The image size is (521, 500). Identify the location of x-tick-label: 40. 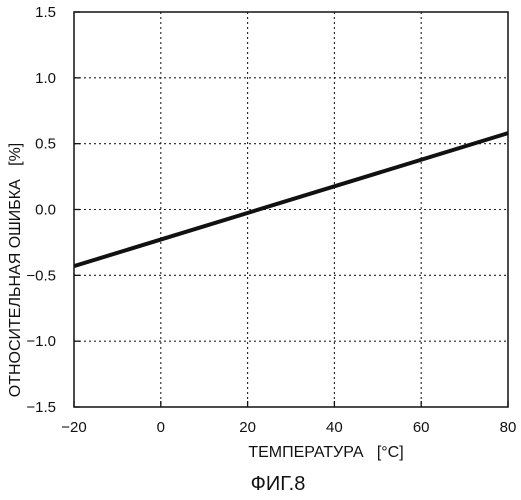
(334, 427).